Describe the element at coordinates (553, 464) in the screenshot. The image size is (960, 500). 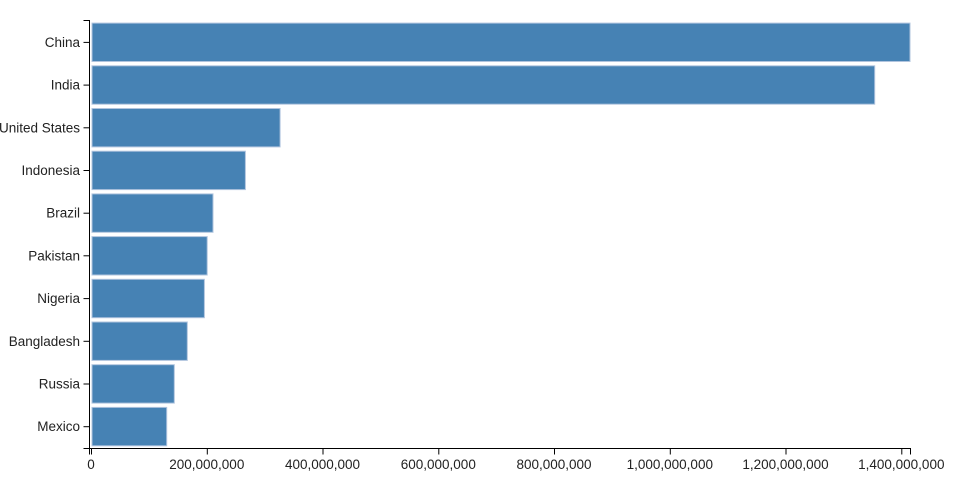
I see `x-tick-label-800000000: 800,000,000` at that location.